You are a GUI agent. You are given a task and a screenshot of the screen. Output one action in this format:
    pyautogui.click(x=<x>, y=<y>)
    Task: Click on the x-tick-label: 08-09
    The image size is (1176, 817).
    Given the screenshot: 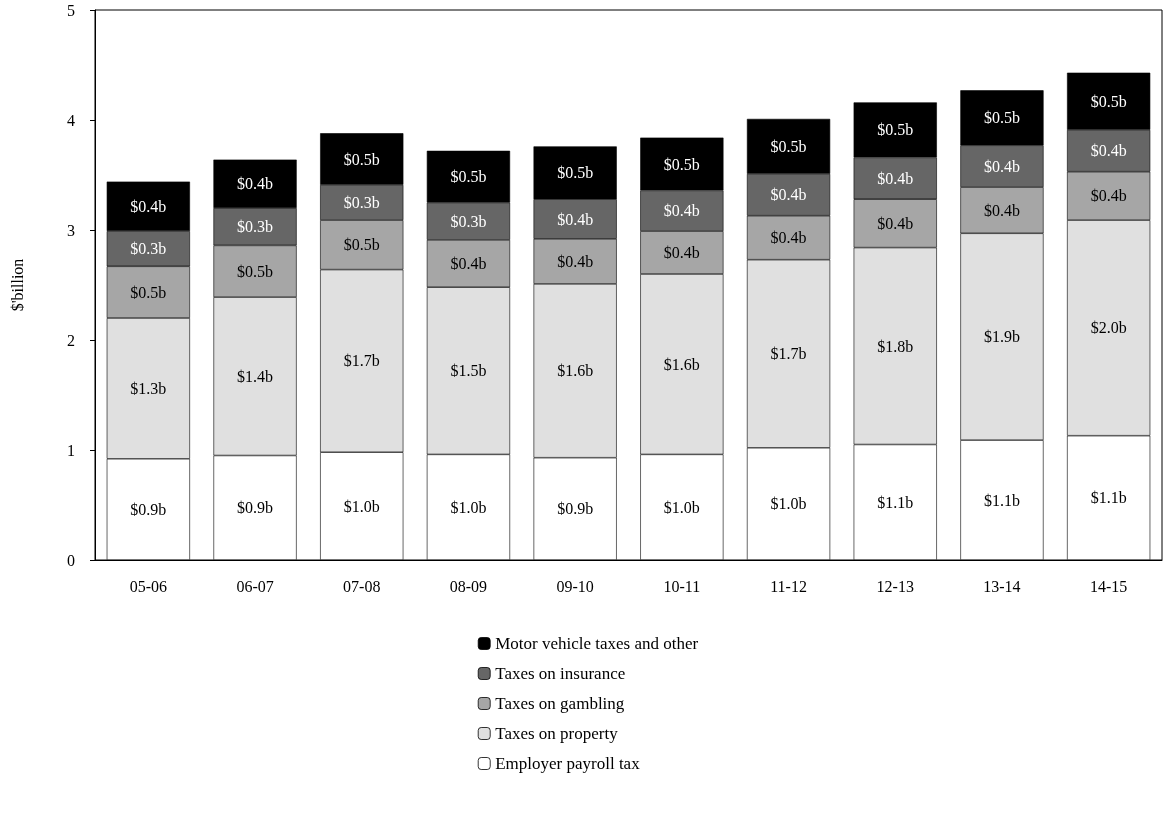 What is the action you would take?
    pyautogui.click(x=468, y=586)
    